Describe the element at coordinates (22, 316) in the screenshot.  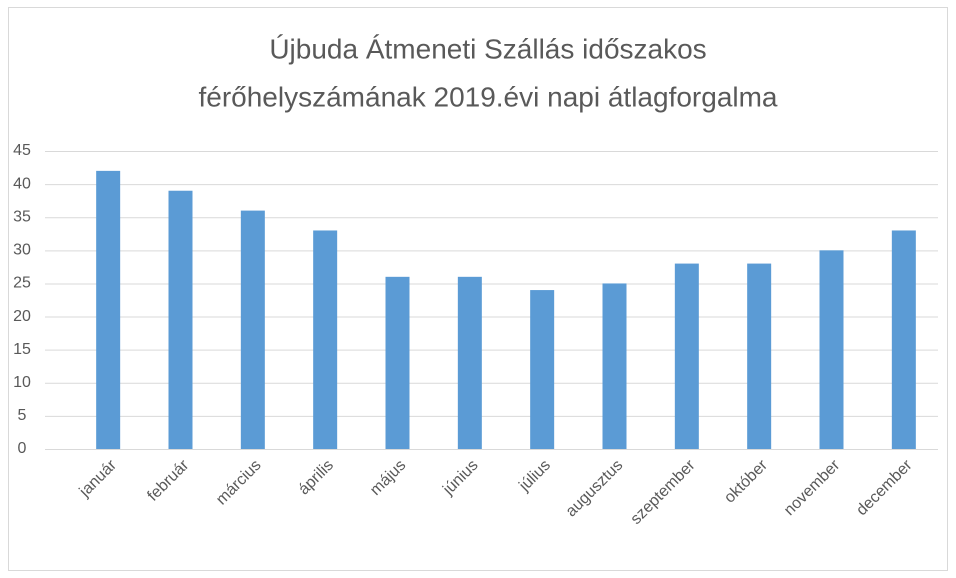
I see `y-tick-label: 20` at that location.